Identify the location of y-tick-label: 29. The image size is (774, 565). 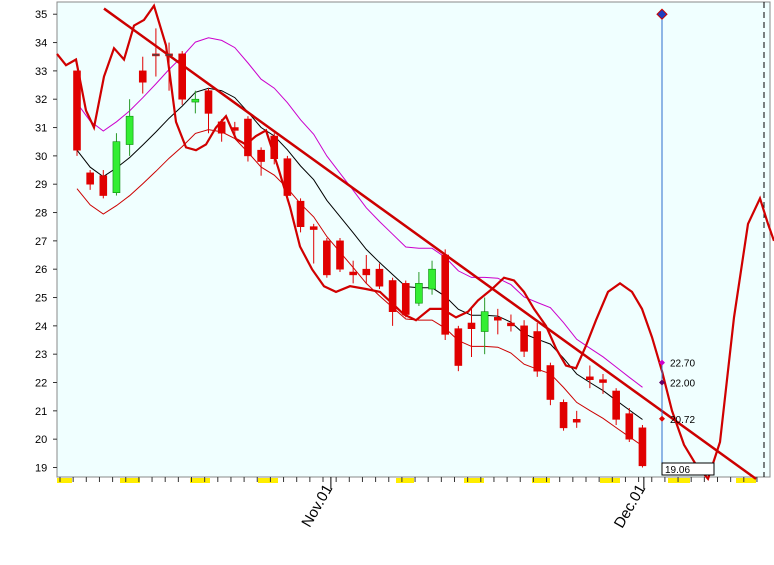
(41, 185).